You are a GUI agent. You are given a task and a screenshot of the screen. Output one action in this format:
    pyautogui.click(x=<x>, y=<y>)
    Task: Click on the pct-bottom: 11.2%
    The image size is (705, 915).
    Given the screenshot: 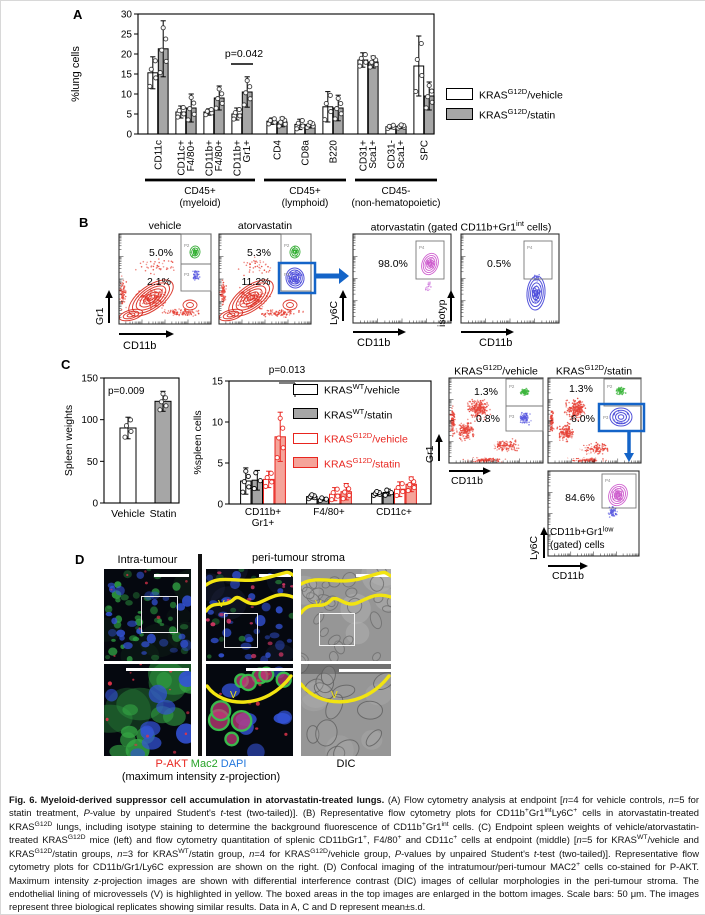 What is the action you would take?
    pyautogui.click(x=256, y=282)
    